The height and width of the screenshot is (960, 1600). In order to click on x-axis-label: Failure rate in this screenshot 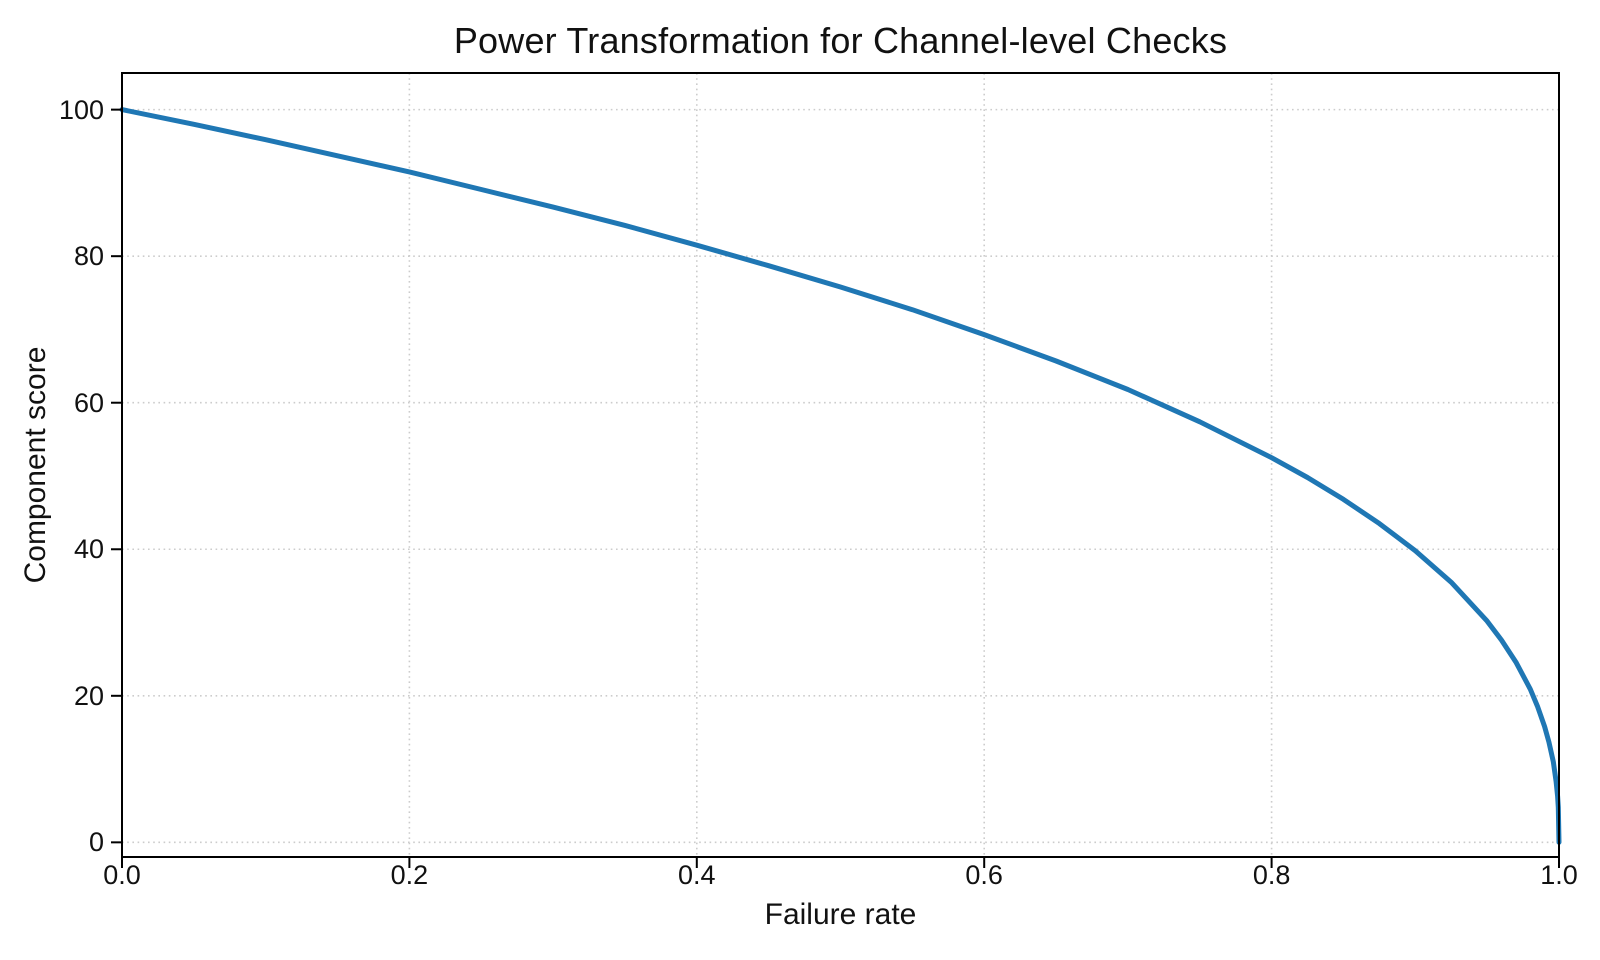, I will do `click(840, 914)`.